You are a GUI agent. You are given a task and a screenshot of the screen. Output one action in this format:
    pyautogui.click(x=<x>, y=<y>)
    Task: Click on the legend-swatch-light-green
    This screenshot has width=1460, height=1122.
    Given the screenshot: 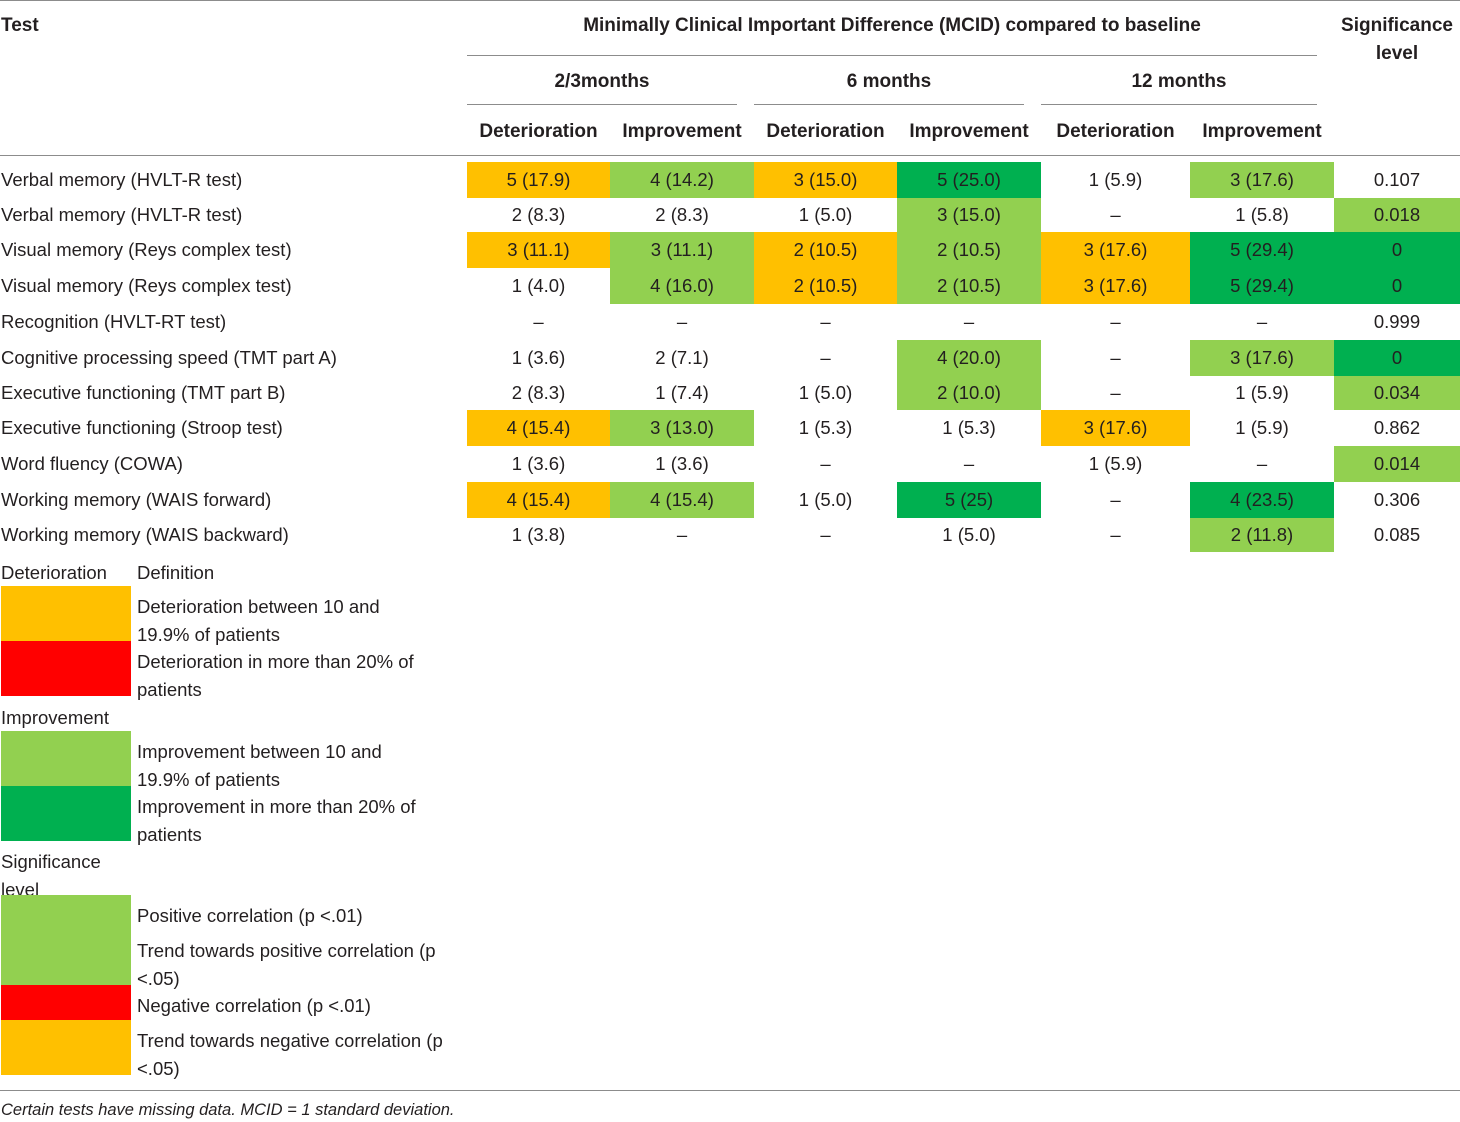 What is the action you would take?
    pyautogui.click(x=66, y=758)
    